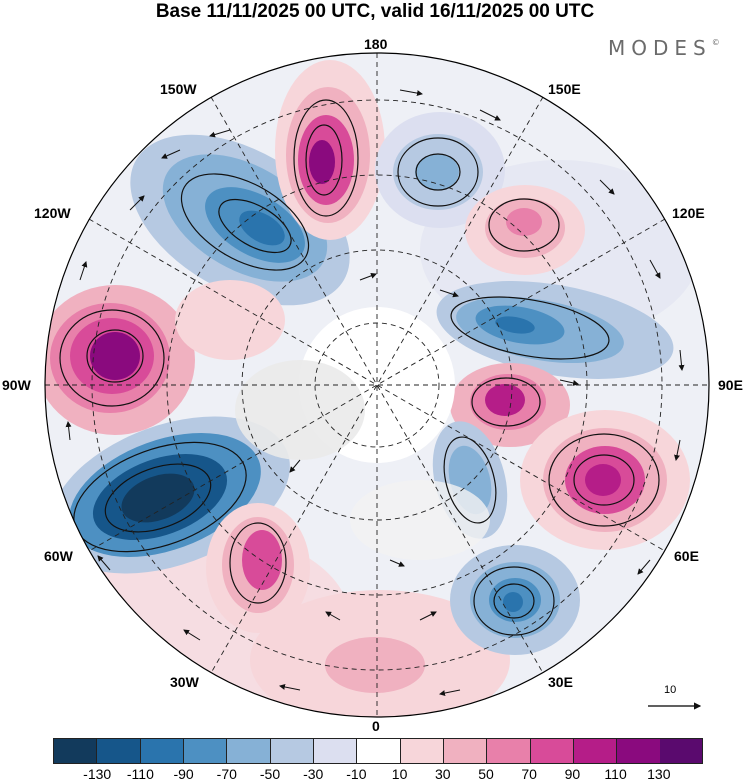  Describe the element at coordinates (659, 774) in the screenshot. I see `colorbar-tick-label: 130` at that location.